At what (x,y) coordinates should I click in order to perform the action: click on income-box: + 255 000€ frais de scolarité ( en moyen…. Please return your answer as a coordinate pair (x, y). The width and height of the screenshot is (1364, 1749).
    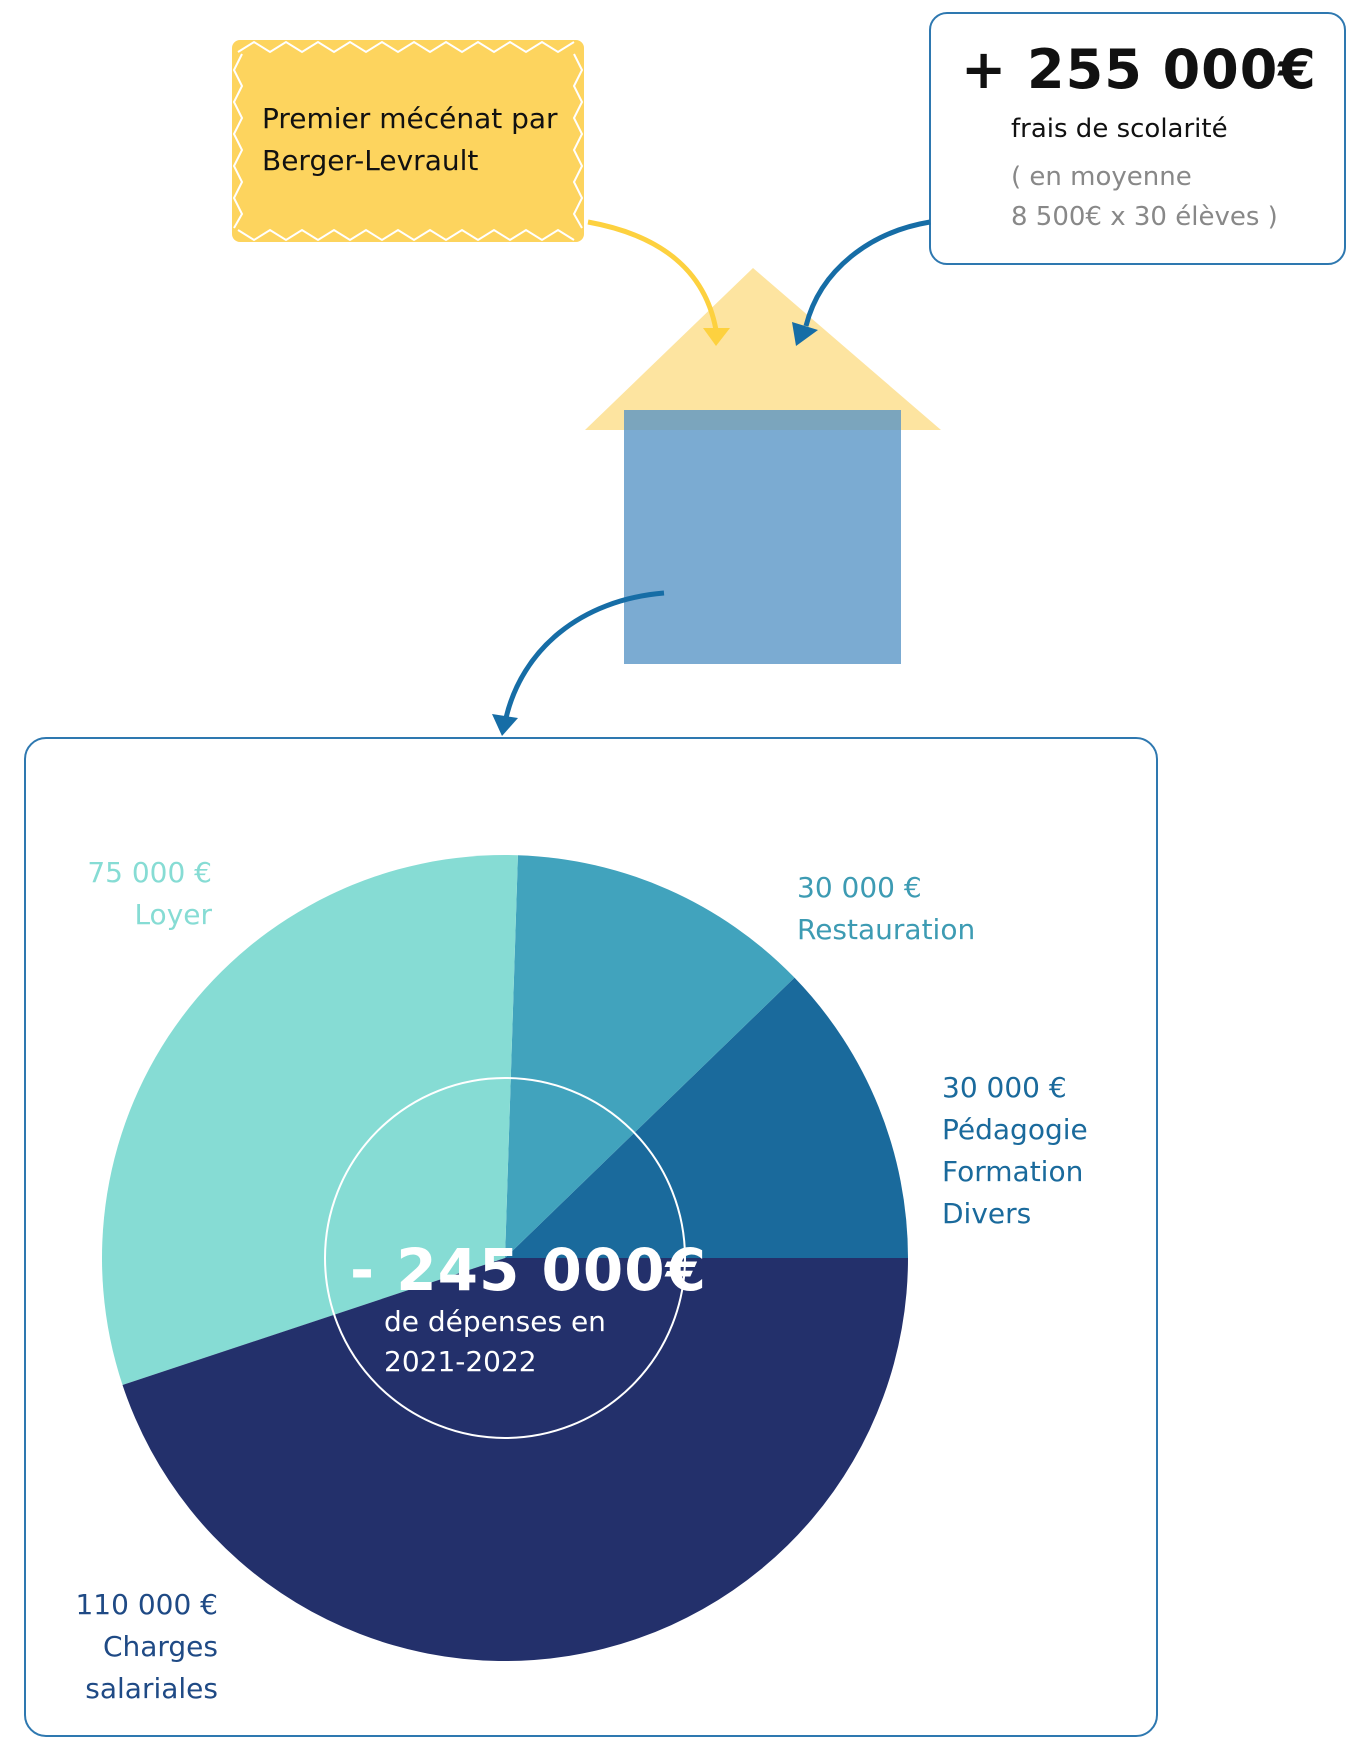
    Looking at the image, I should click on (1137, 138).